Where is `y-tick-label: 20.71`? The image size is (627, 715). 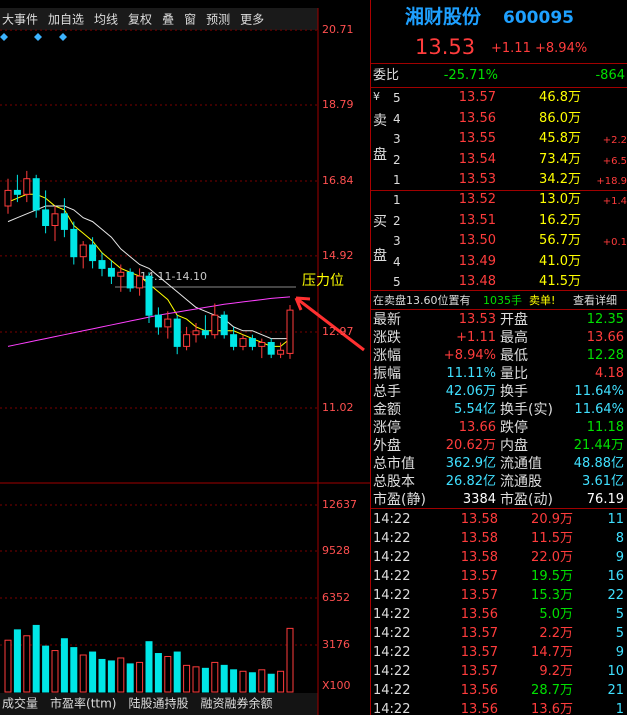
y-tick-label: 20.71 is located at coordinates (338, 29).